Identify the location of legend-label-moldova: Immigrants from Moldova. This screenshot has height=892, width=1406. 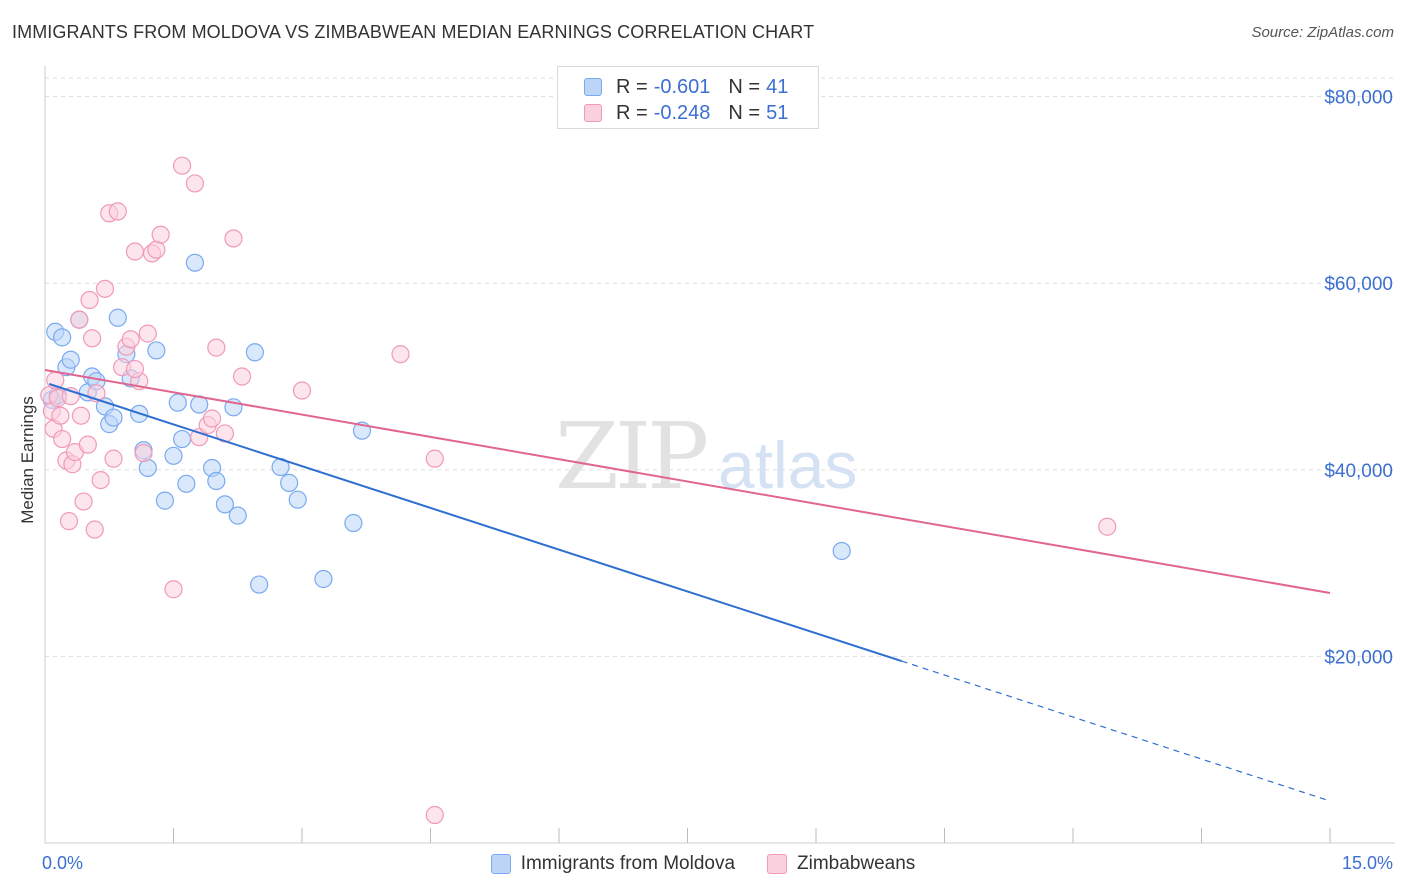
(628, 863).